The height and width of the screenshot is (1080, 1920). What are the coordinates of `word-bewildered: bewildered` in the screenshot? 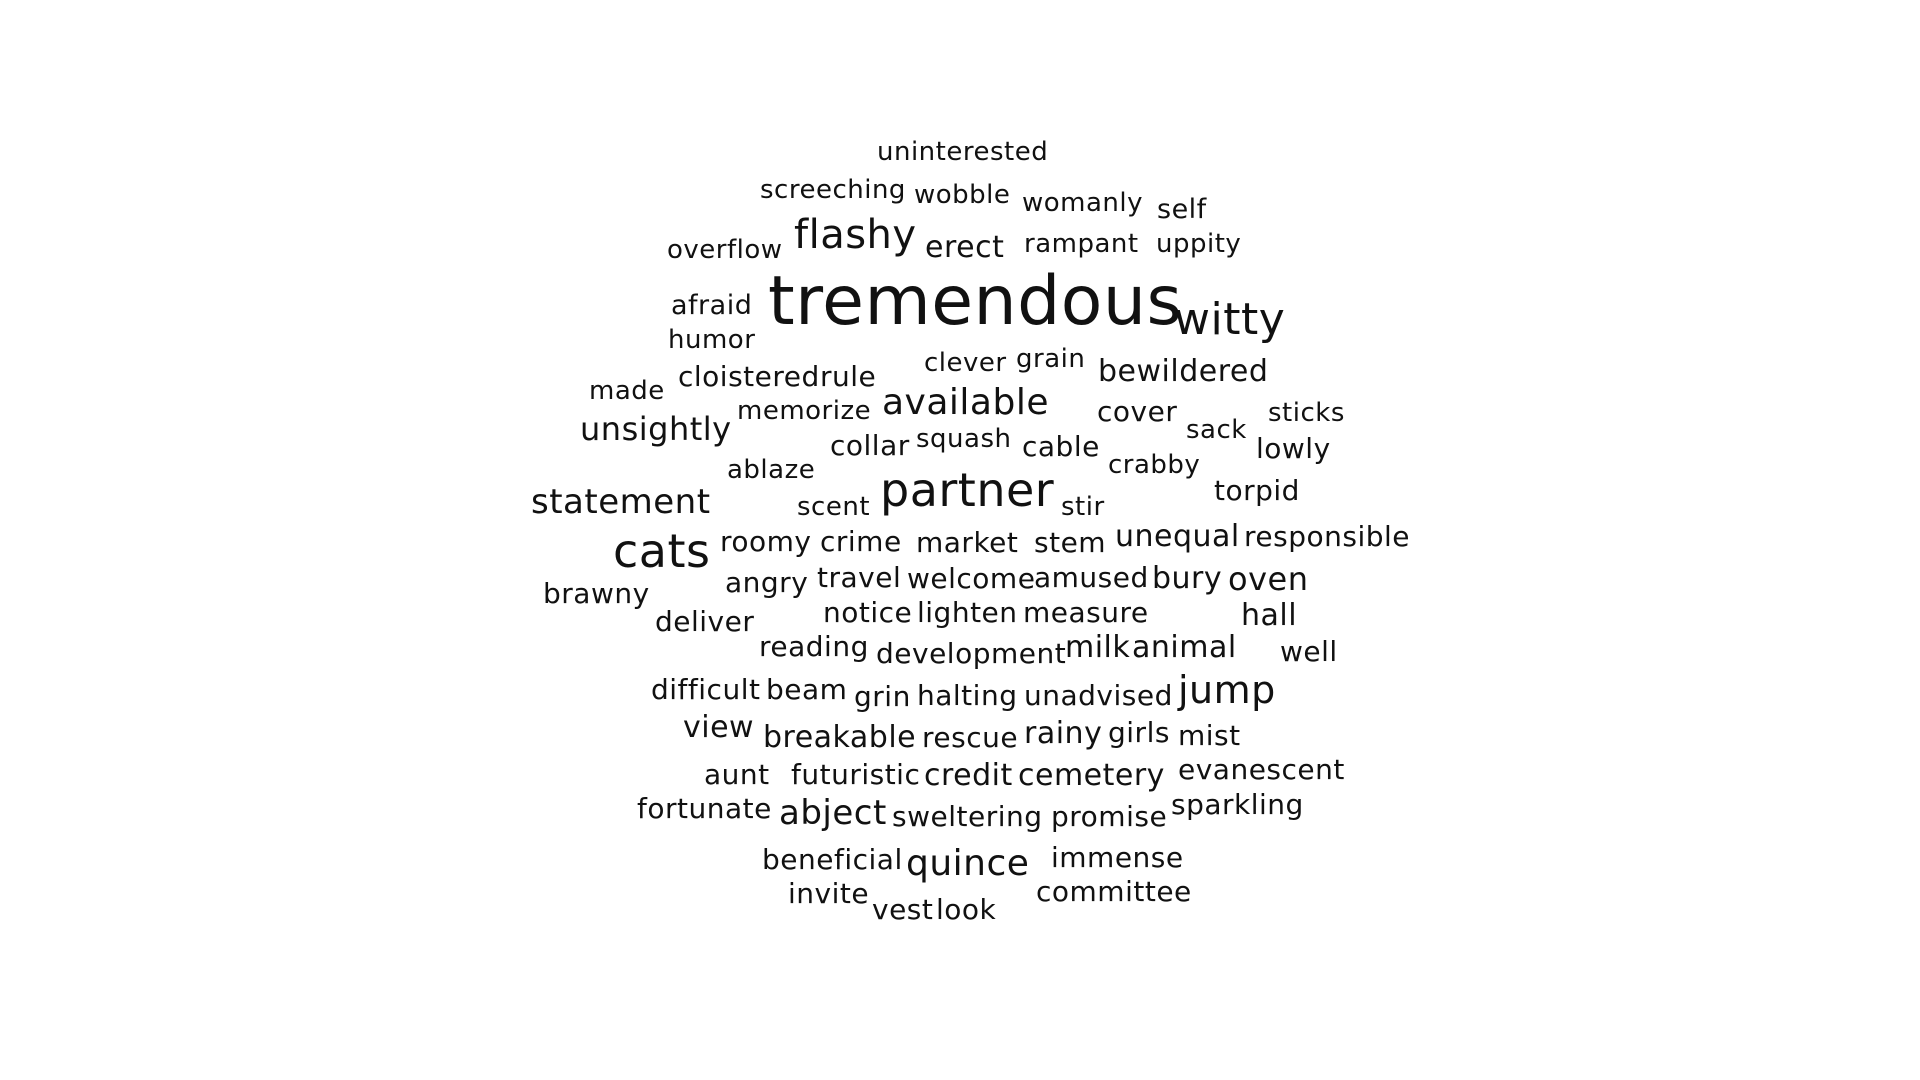 It's located at (1183, 371).